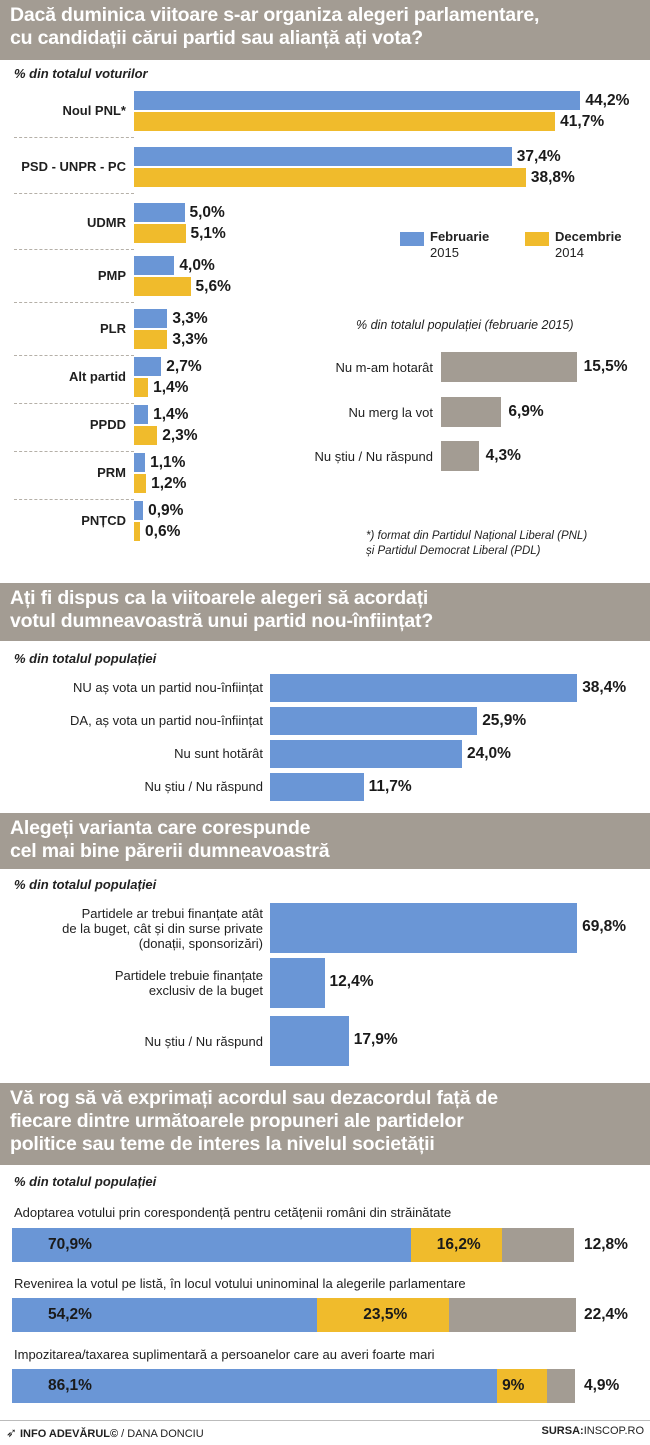 The height and width of the screenshot is (1445, 650). I want to click on legend-feb-line: 2015, so click(444, 252).